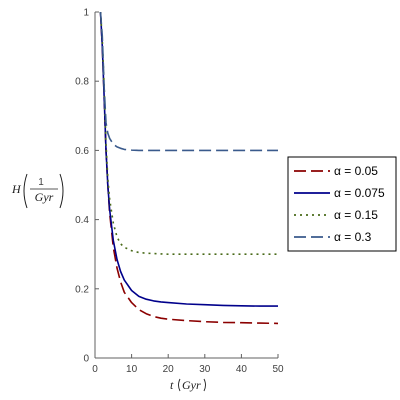 The image size is (400, 400). What do you see at coordinates (86, 359) in the screenshot?
I see `y-tick-label: 0` at bounding box center [86, 359].